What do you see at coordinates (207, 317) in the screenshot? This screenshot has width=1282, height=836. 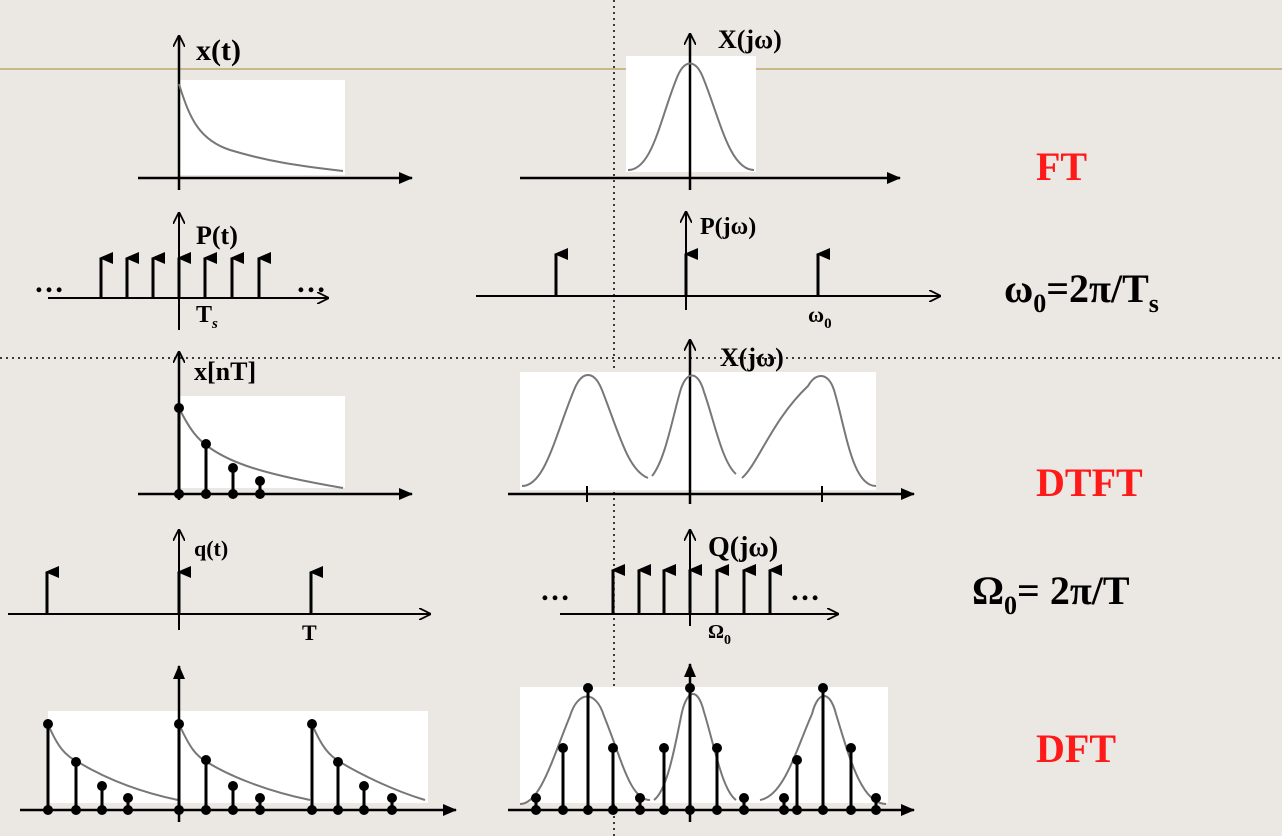 I see `Ts-label: Ts` at bounding box center [207, 317].